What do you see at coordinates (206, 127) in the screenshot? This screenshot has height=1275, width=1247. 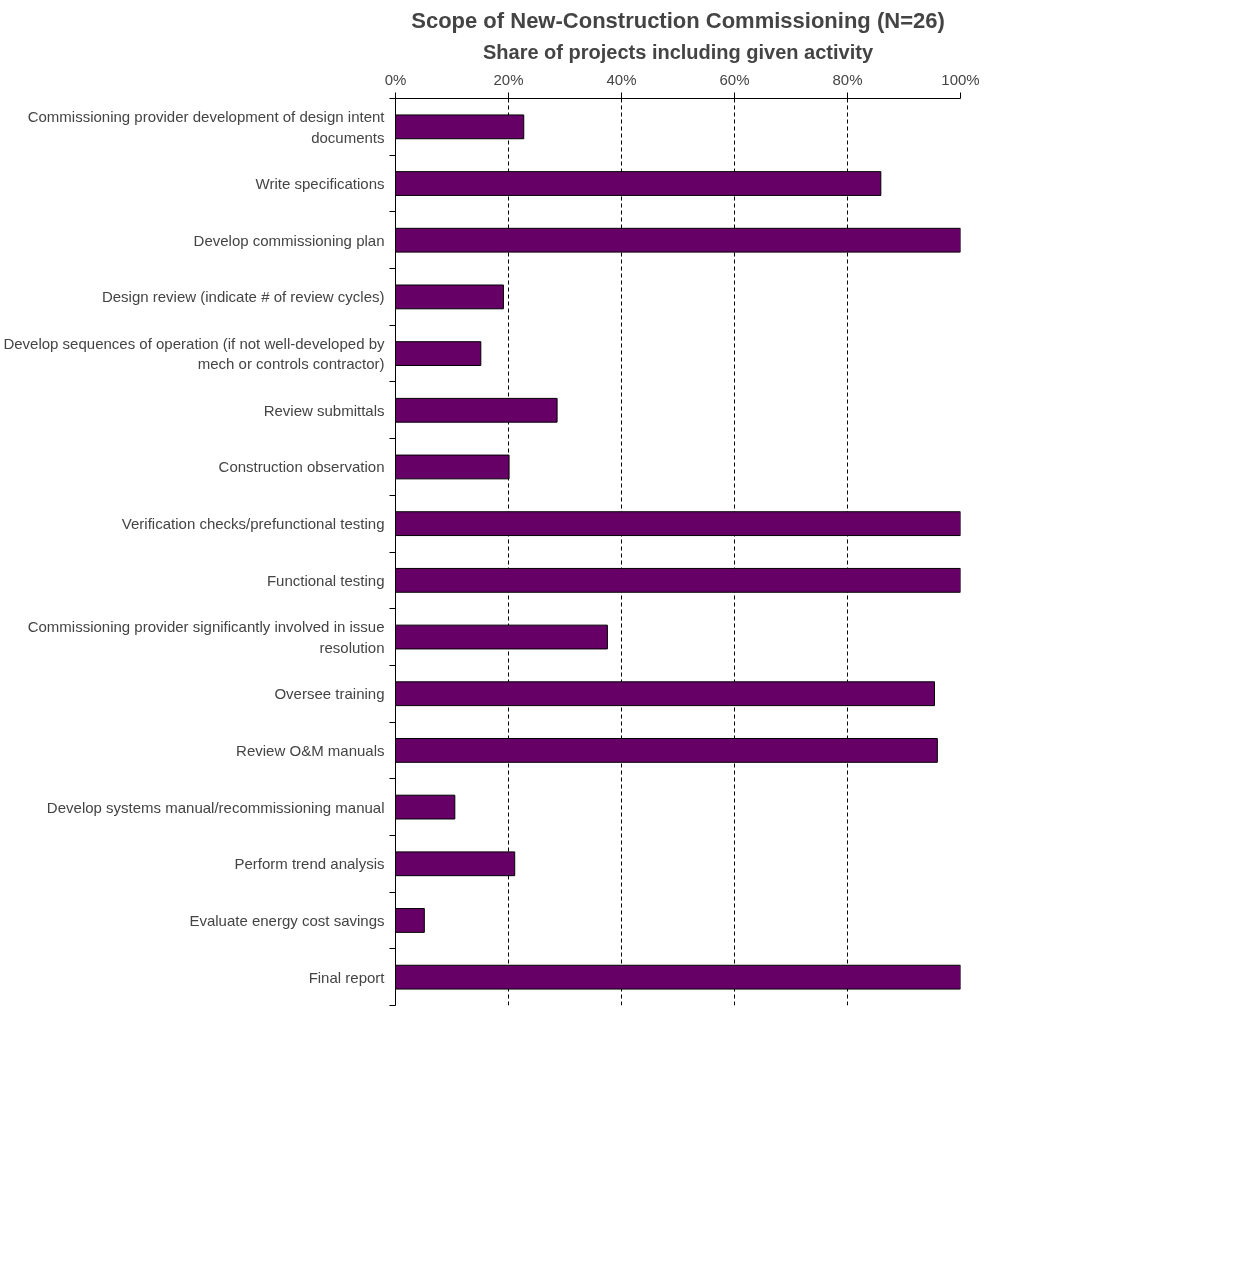 I see `y-tick-label: Commissioning provider development of design intent documents` at bounding box center [206, 127].